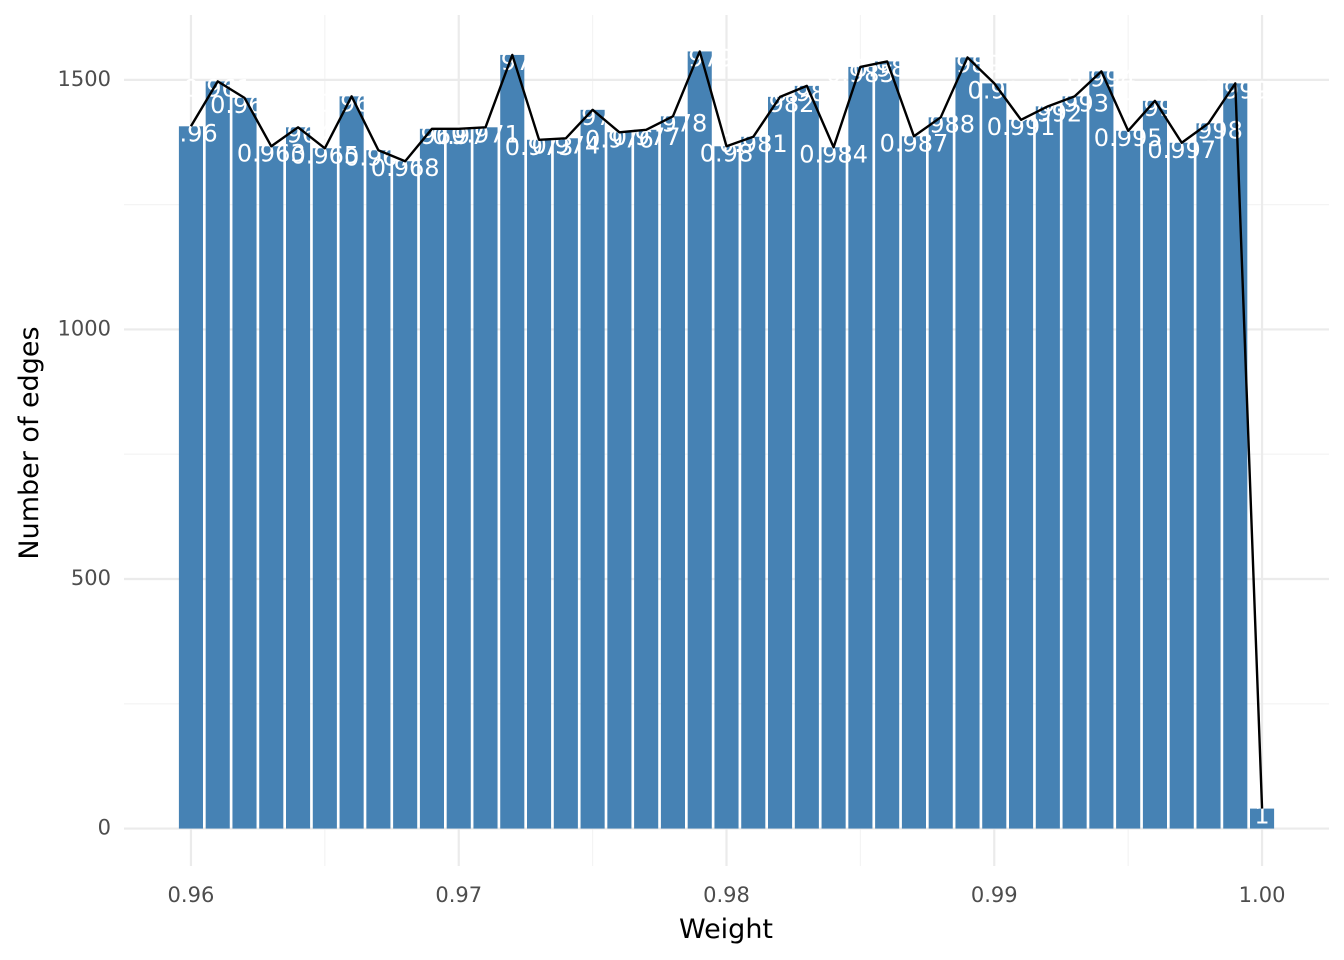 The width and height of the screenshot is (1344, 960). I want to click on bar-value-label: 0.982, so click(780, 104).